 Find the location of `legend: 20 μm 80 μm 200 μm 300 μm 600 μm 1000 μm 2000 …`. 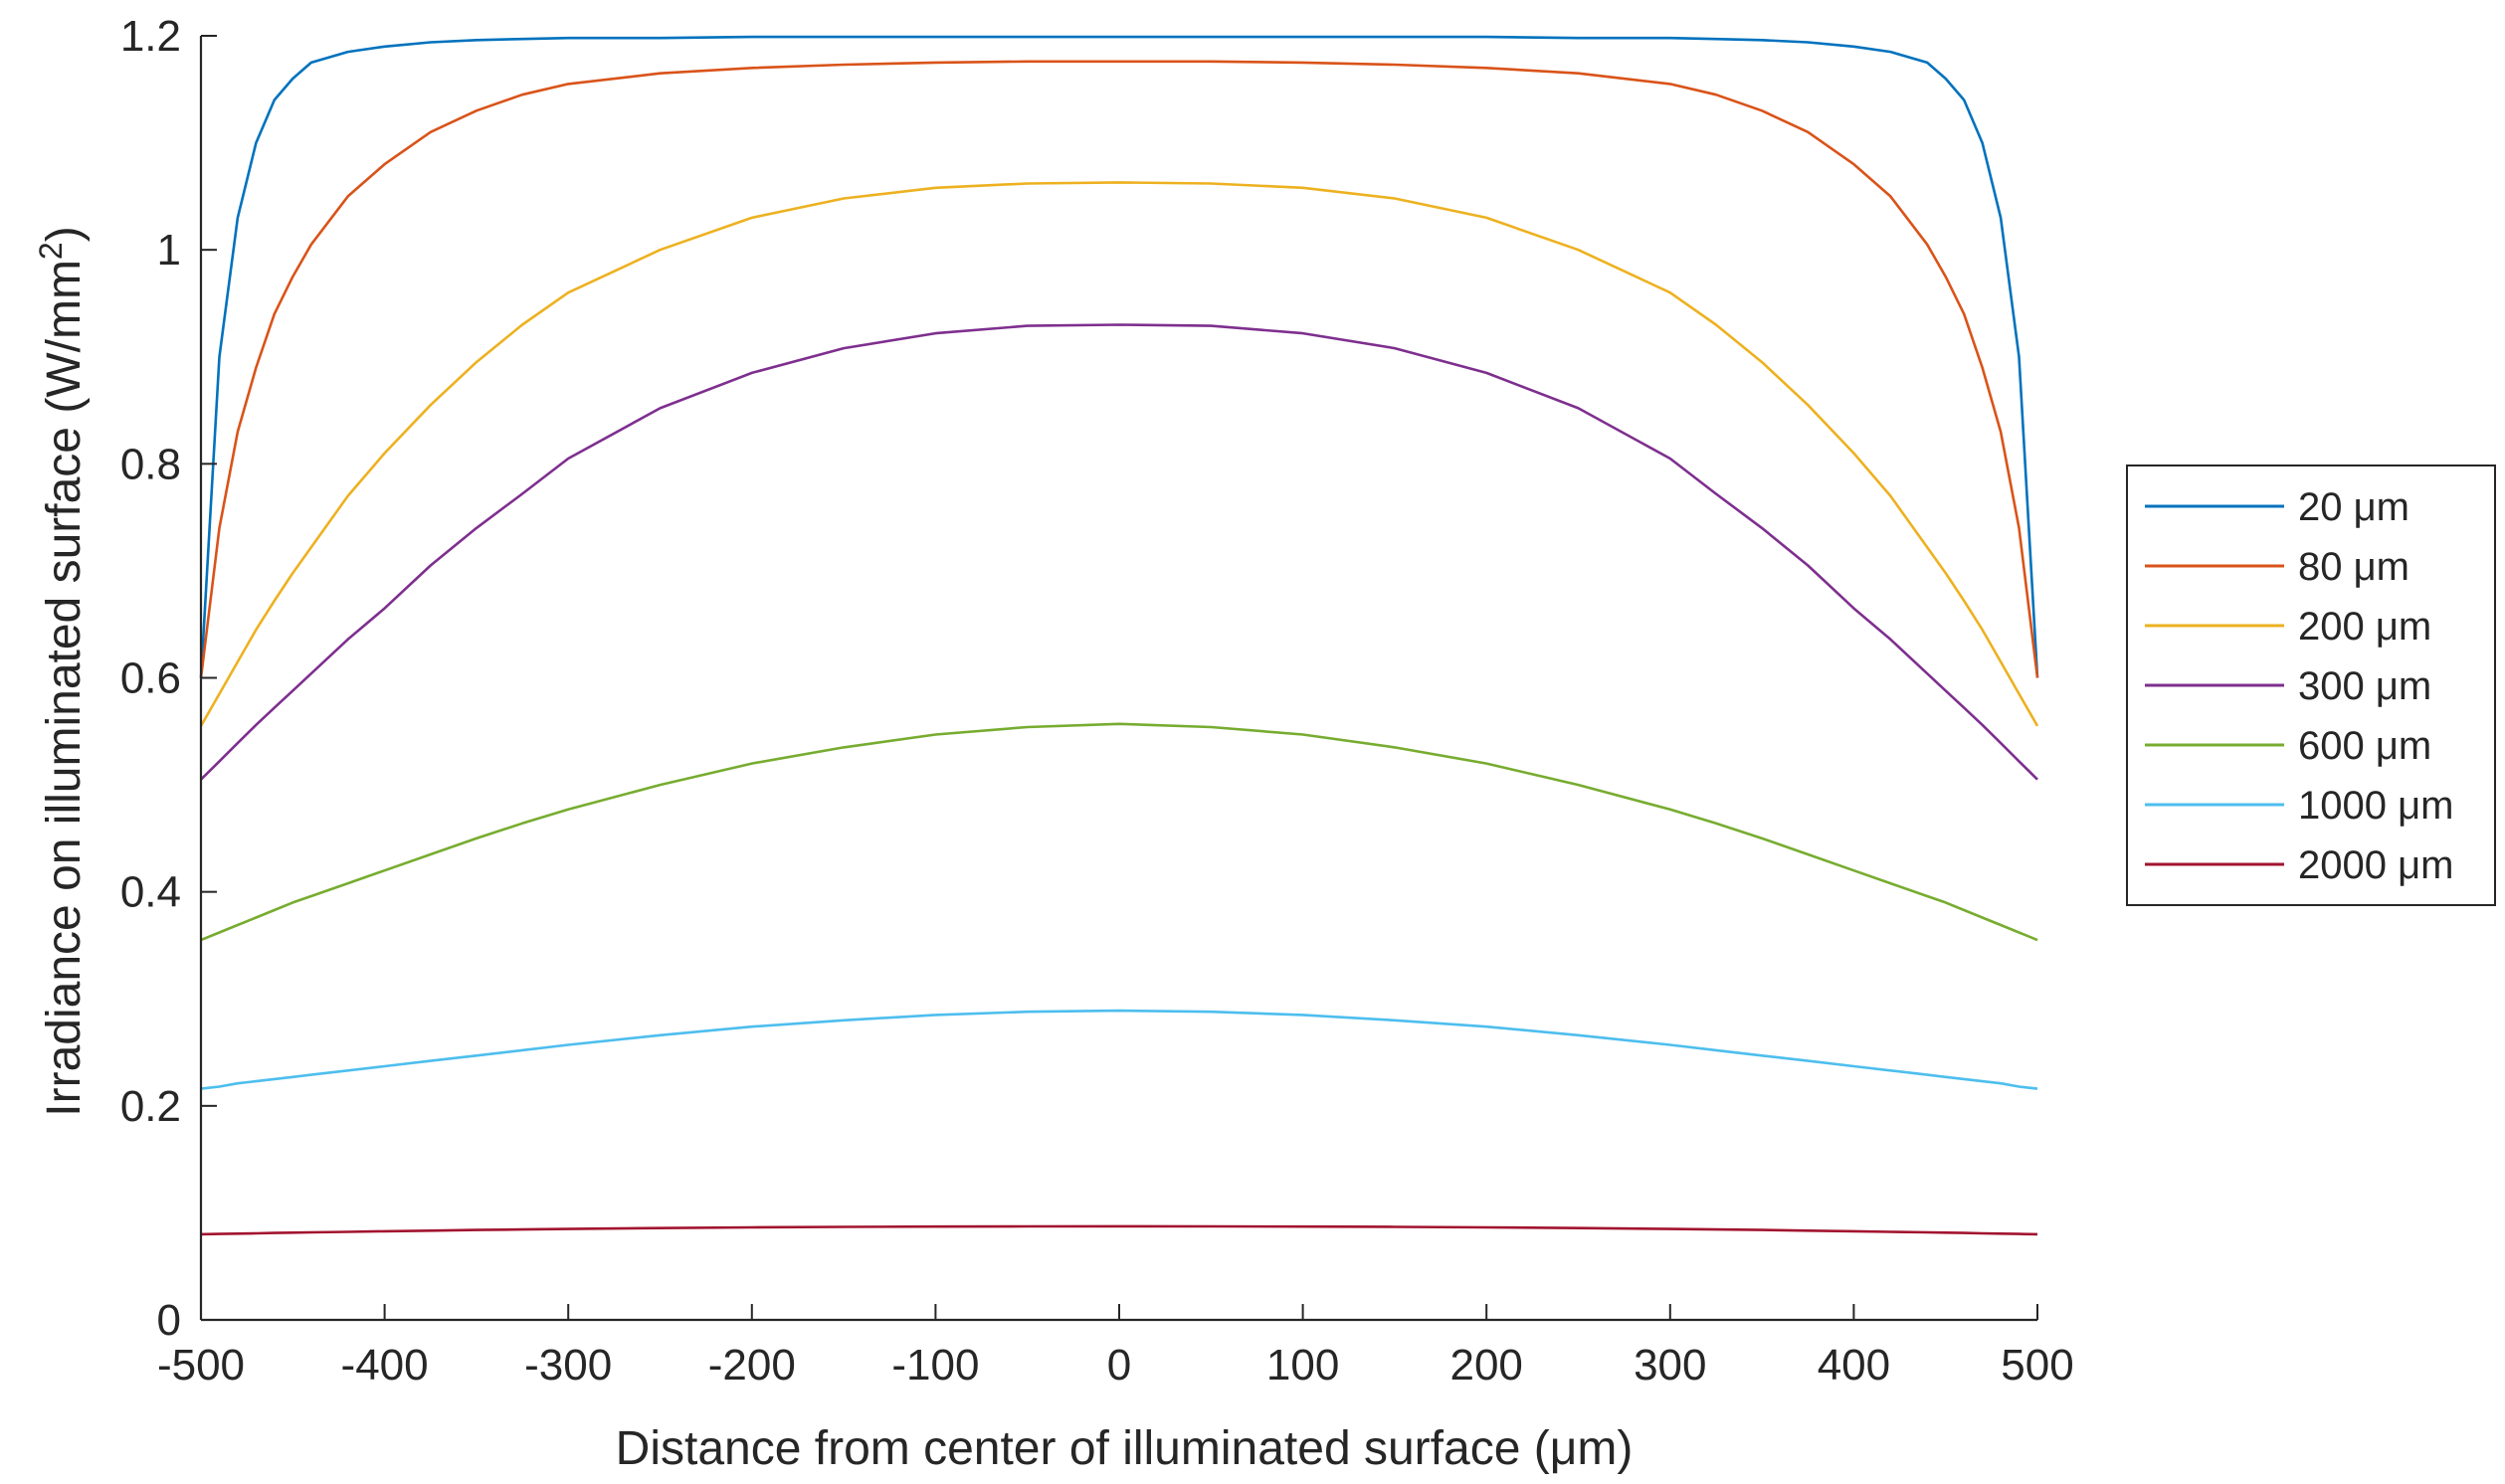

legend: 20 μm 80 μm 200 μm 300 μm 600 μm 1000 μm 2000 … is located at coordinates (2311, 685).